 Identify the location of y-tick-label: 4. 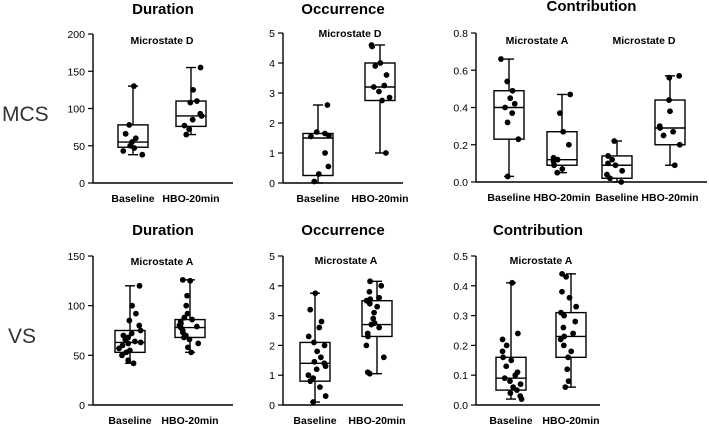
(272, 64).